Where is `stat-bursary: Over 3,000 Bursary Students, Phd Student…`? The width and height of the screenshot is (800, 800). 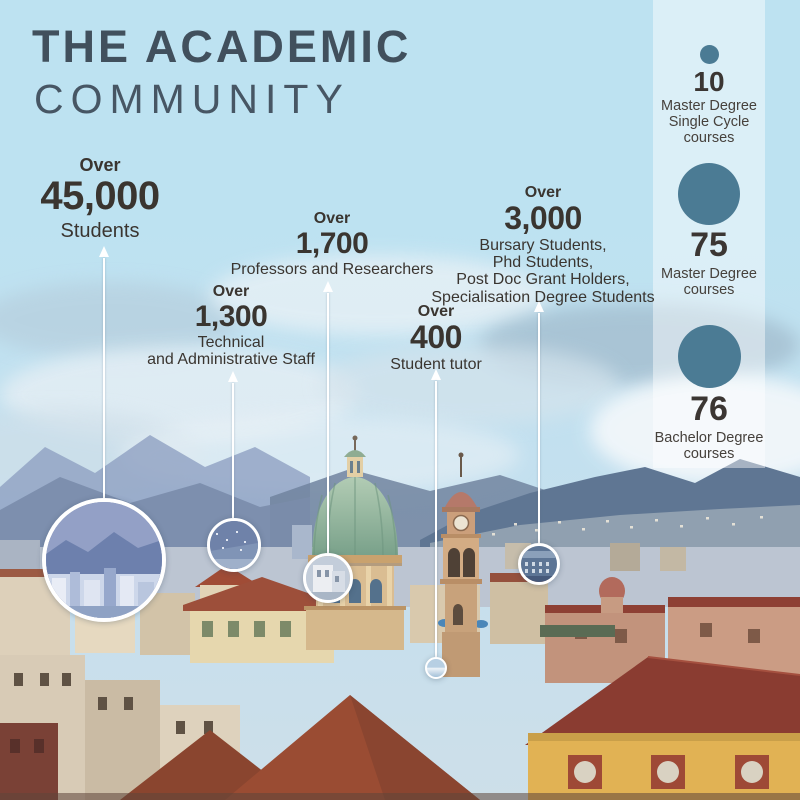
stat-bursary: Over 3,000 Bursary Students, Phd Student… is located at coordinates (542, 245).